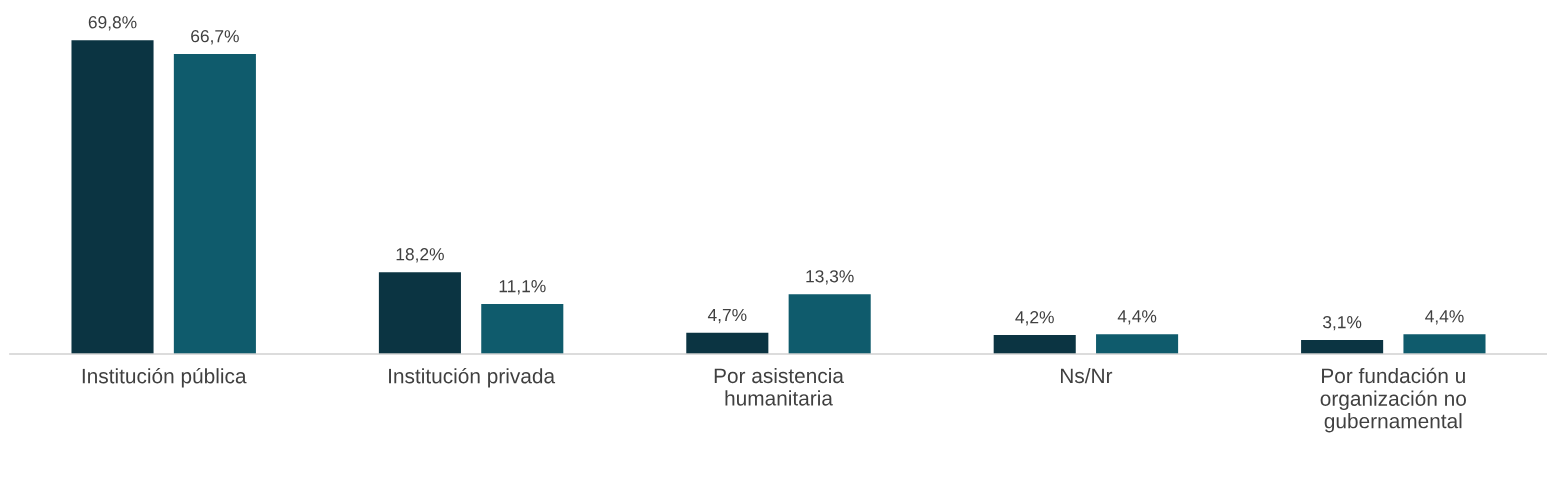 This screenshot has height=487, width=1547. I want to click on x-tick-label: Institución privada, so click(472, 377).